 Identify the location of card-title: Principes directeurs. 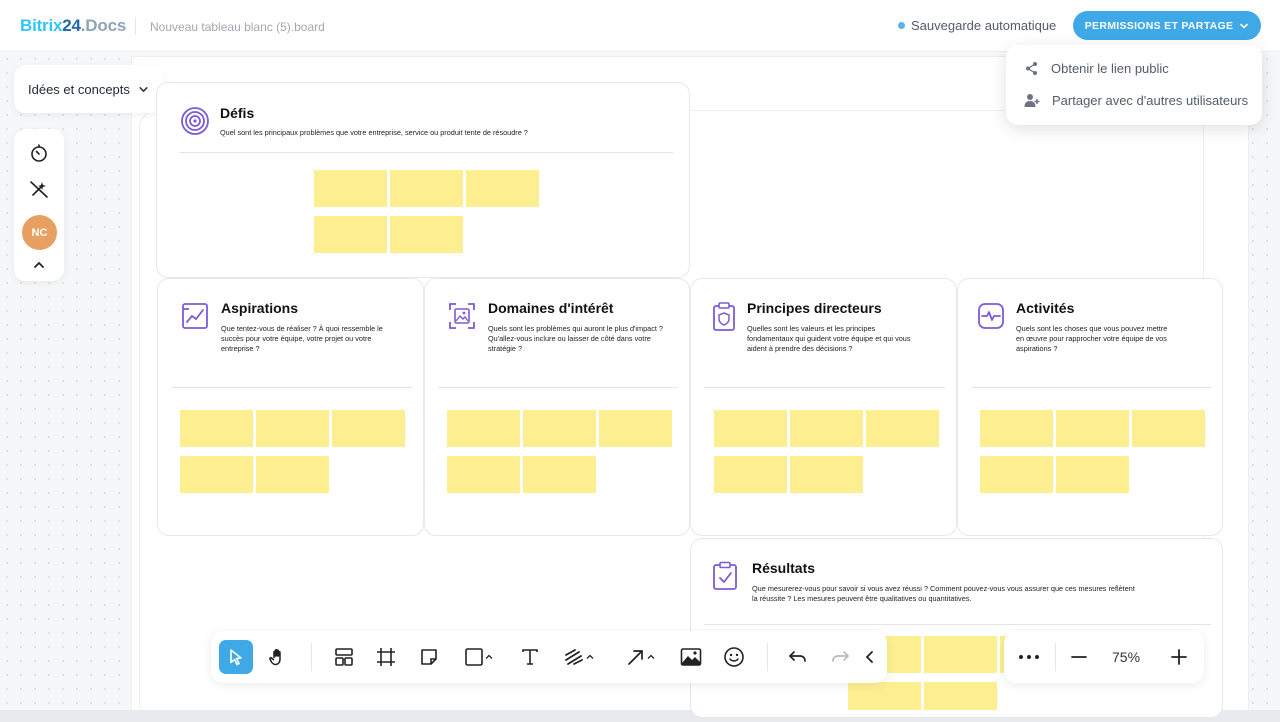
(814, 308).